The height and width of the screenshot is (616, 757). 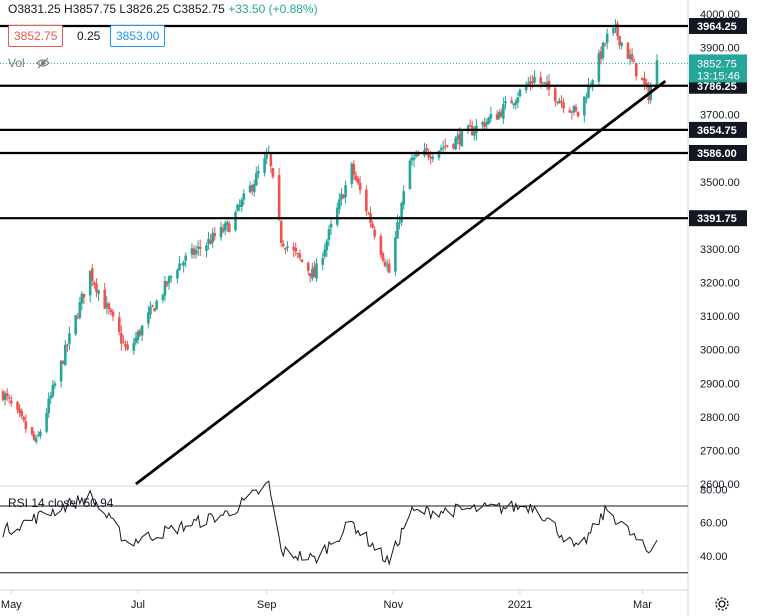 I want to click on price-tick: 3000.00, so click(x=720, y=351).